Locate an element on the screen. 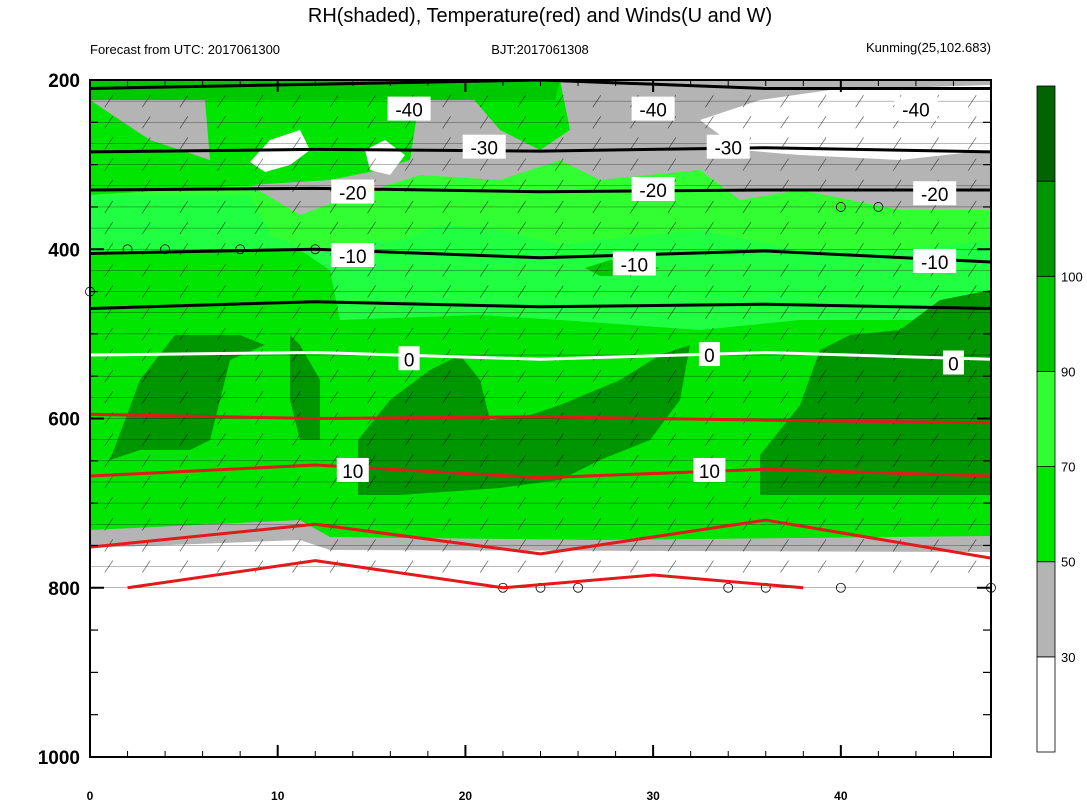 This screenshot has width=1087, height=806. contour-label: -10 is located at coordinates (353, 255).